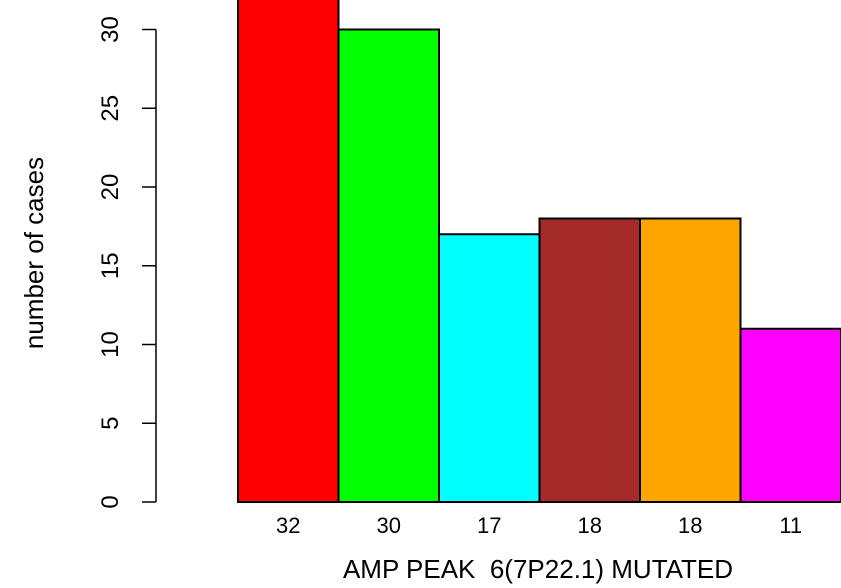 Image resolution: width=841 pixels, height=588 pixels. What do you see at coordinates (790, 525) in the screenshot?
I see `x-tick-label: 11` at bounding box center [790, 525].